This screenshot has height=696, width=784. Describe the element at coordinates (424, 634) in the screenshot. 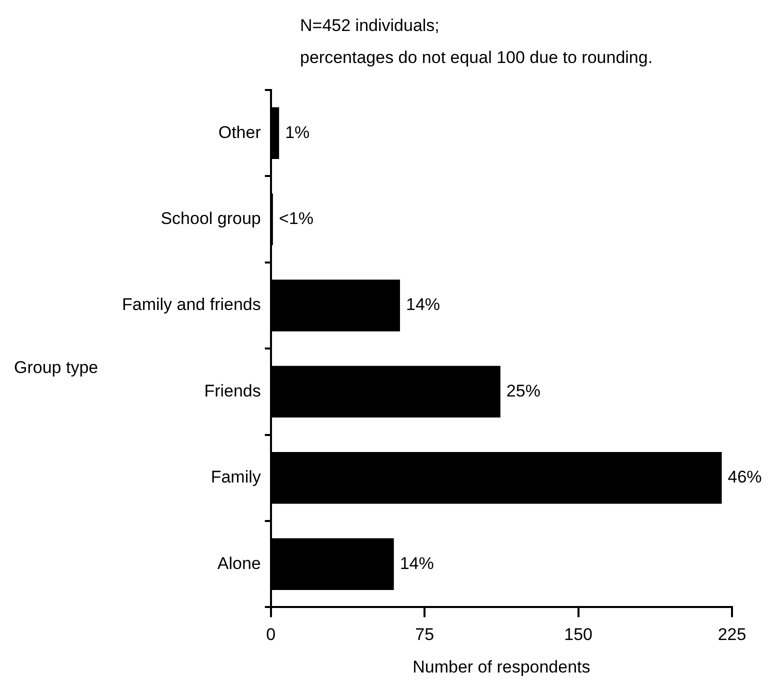

I see `x-tick-label: 75` at that location.